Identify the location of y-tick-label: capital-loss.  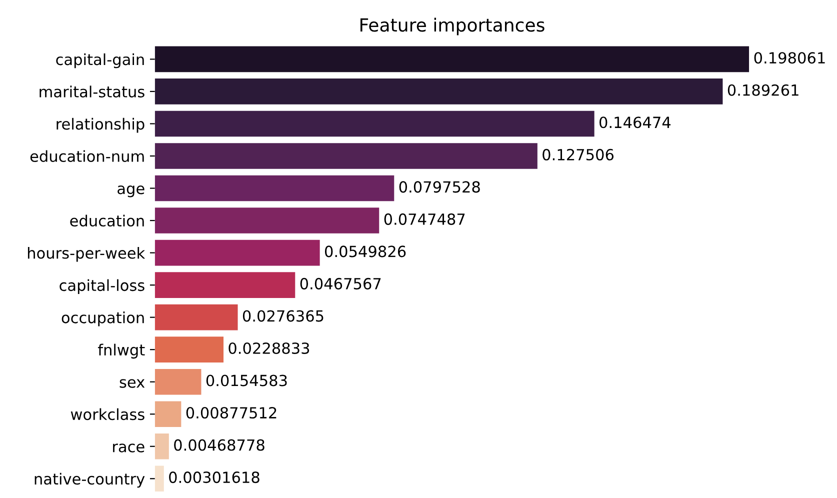
(102, 286).